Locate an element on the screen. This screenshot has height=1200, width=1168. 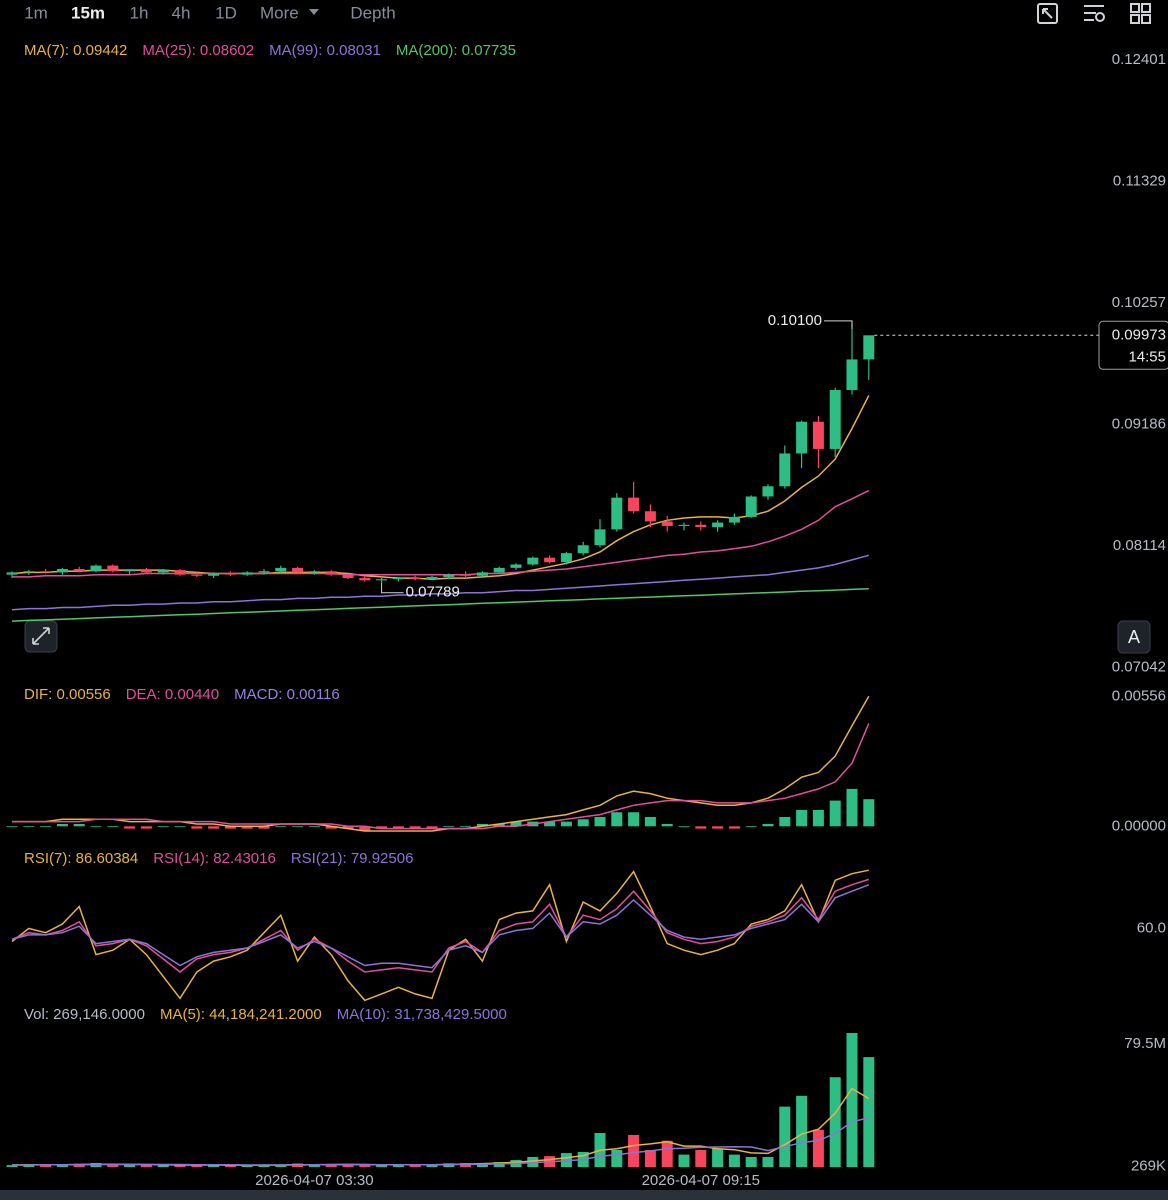
y-tick-label: 0.00000 is located at coordinates (1139, 825).